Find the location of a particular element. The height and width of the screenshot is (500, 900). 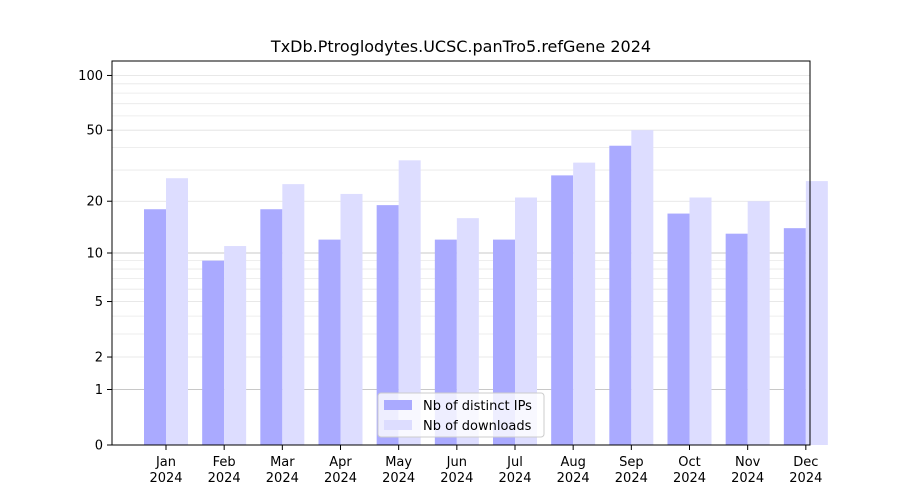

y-tick-label: 1 is located at coordinates (99, 390).